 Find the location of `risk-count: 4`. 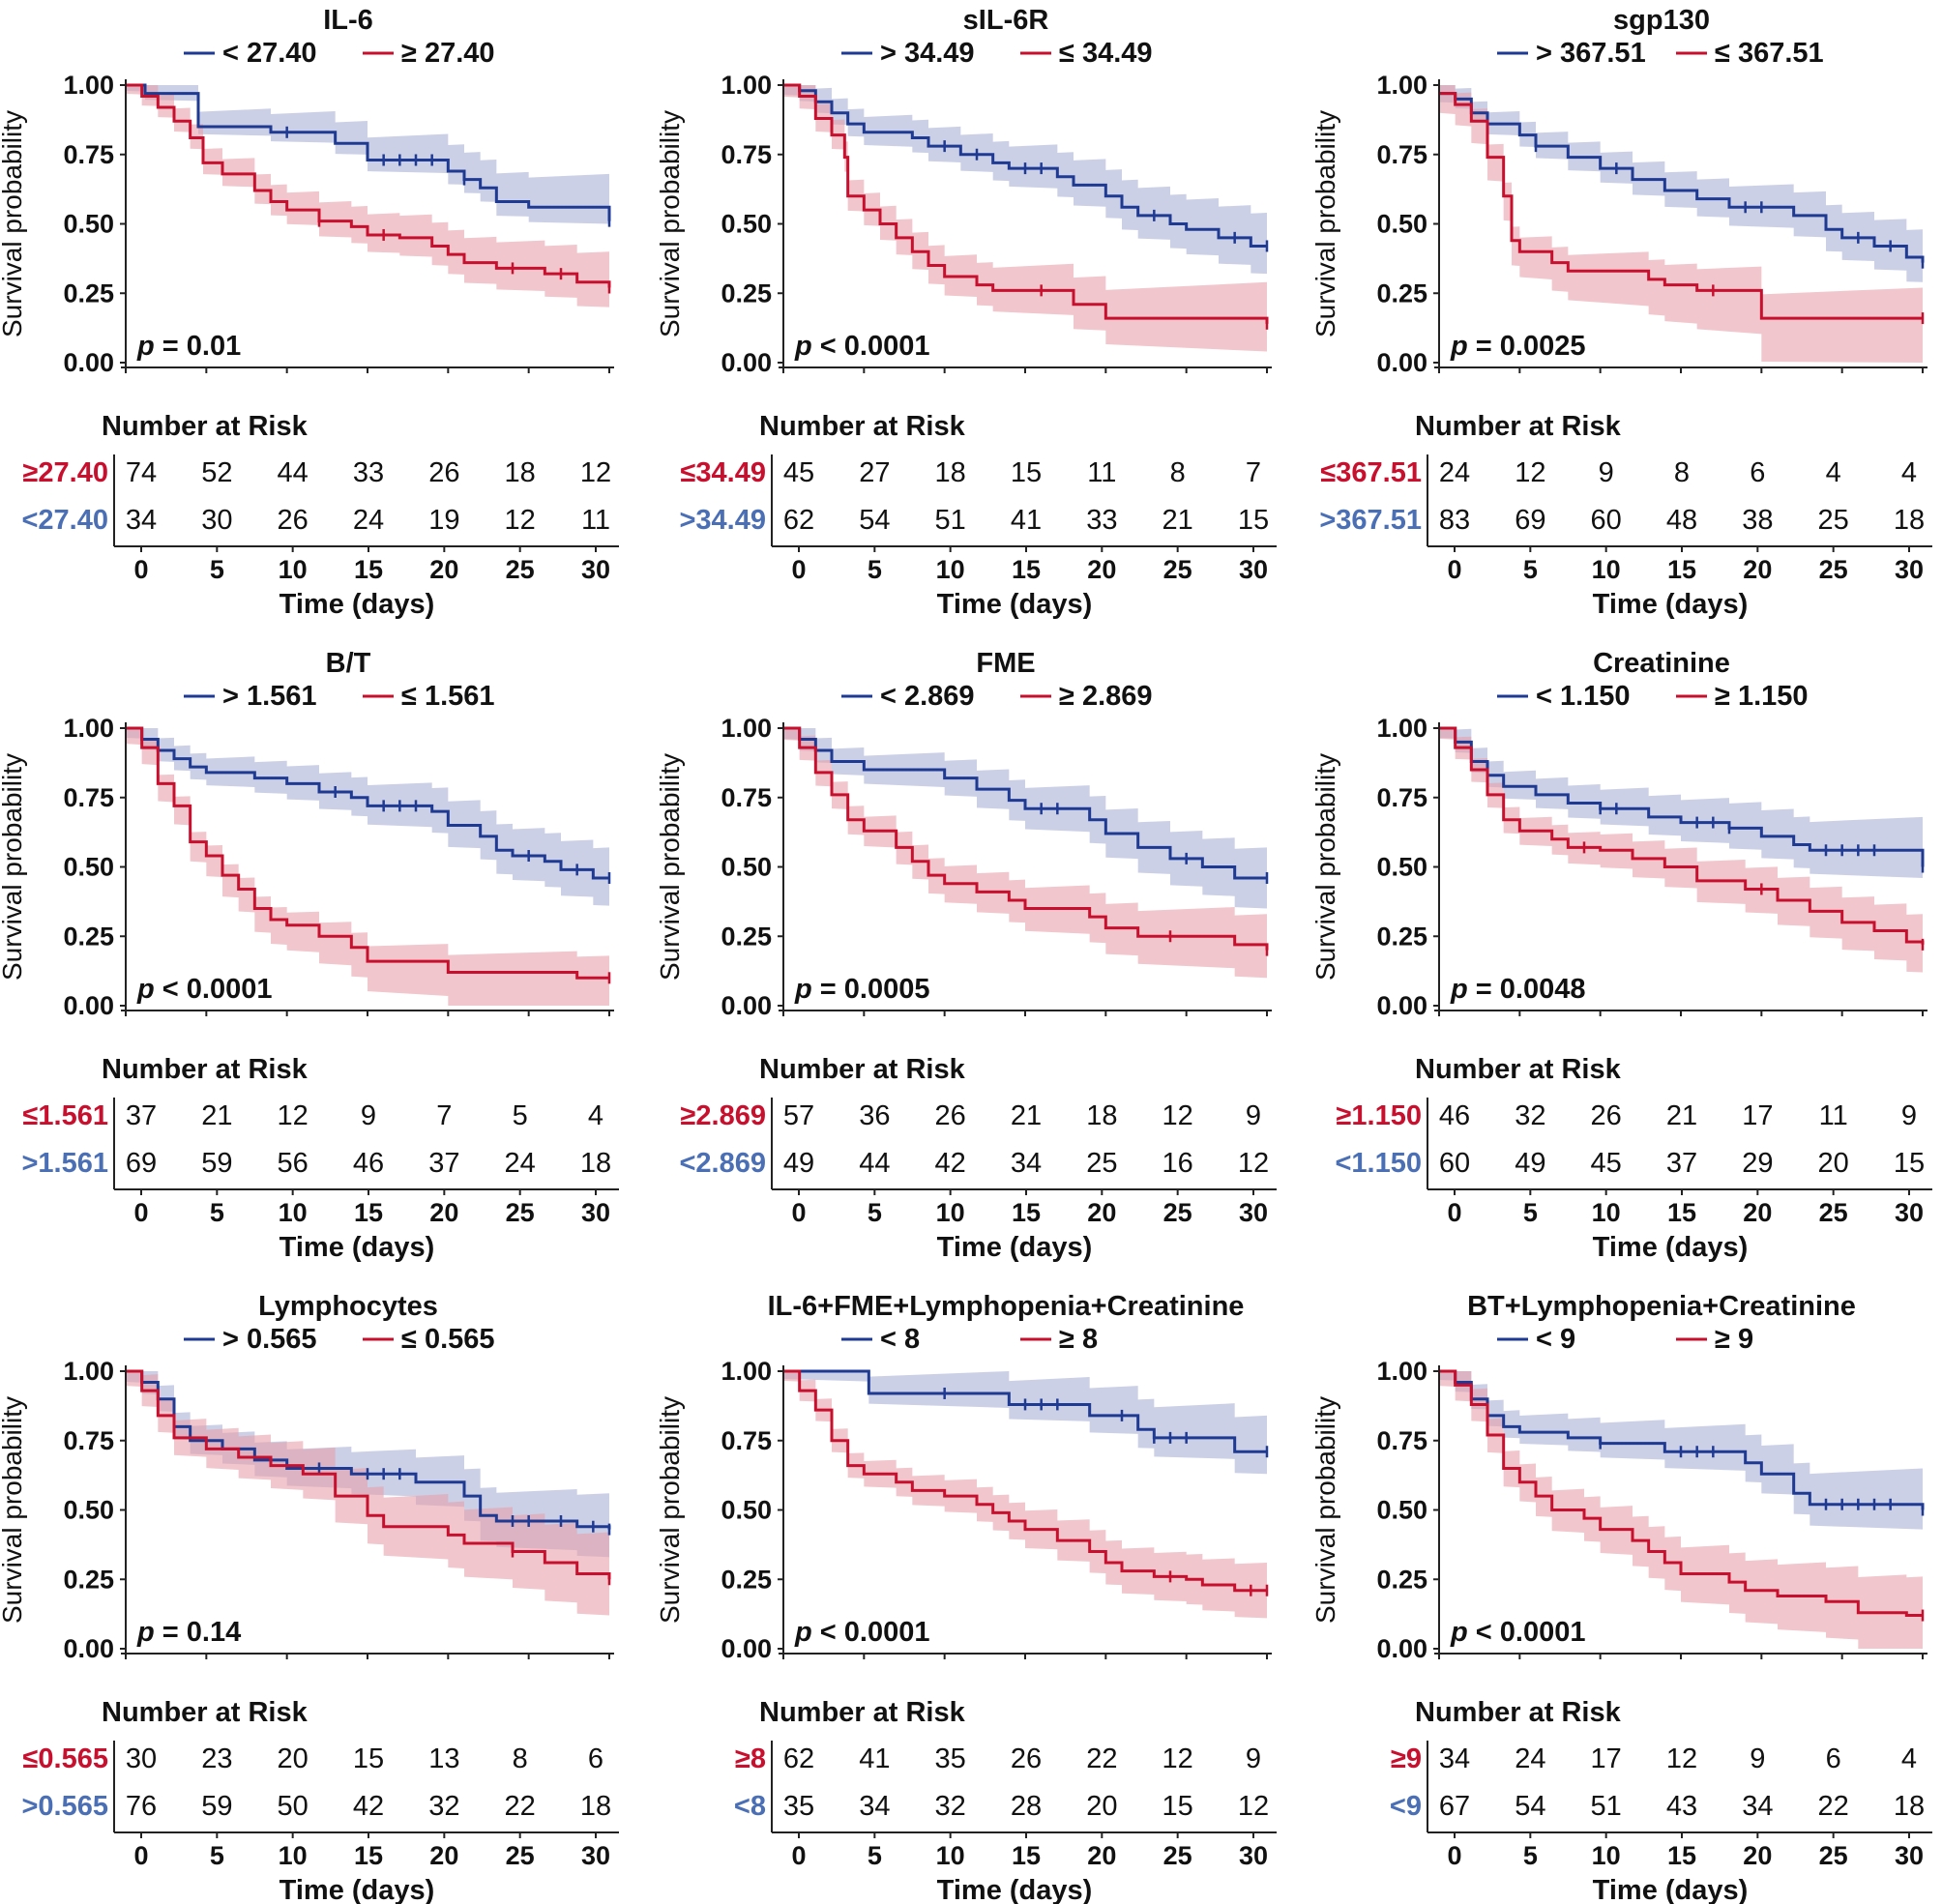

risk-count: 4 is located at coordinates (596, 1116).